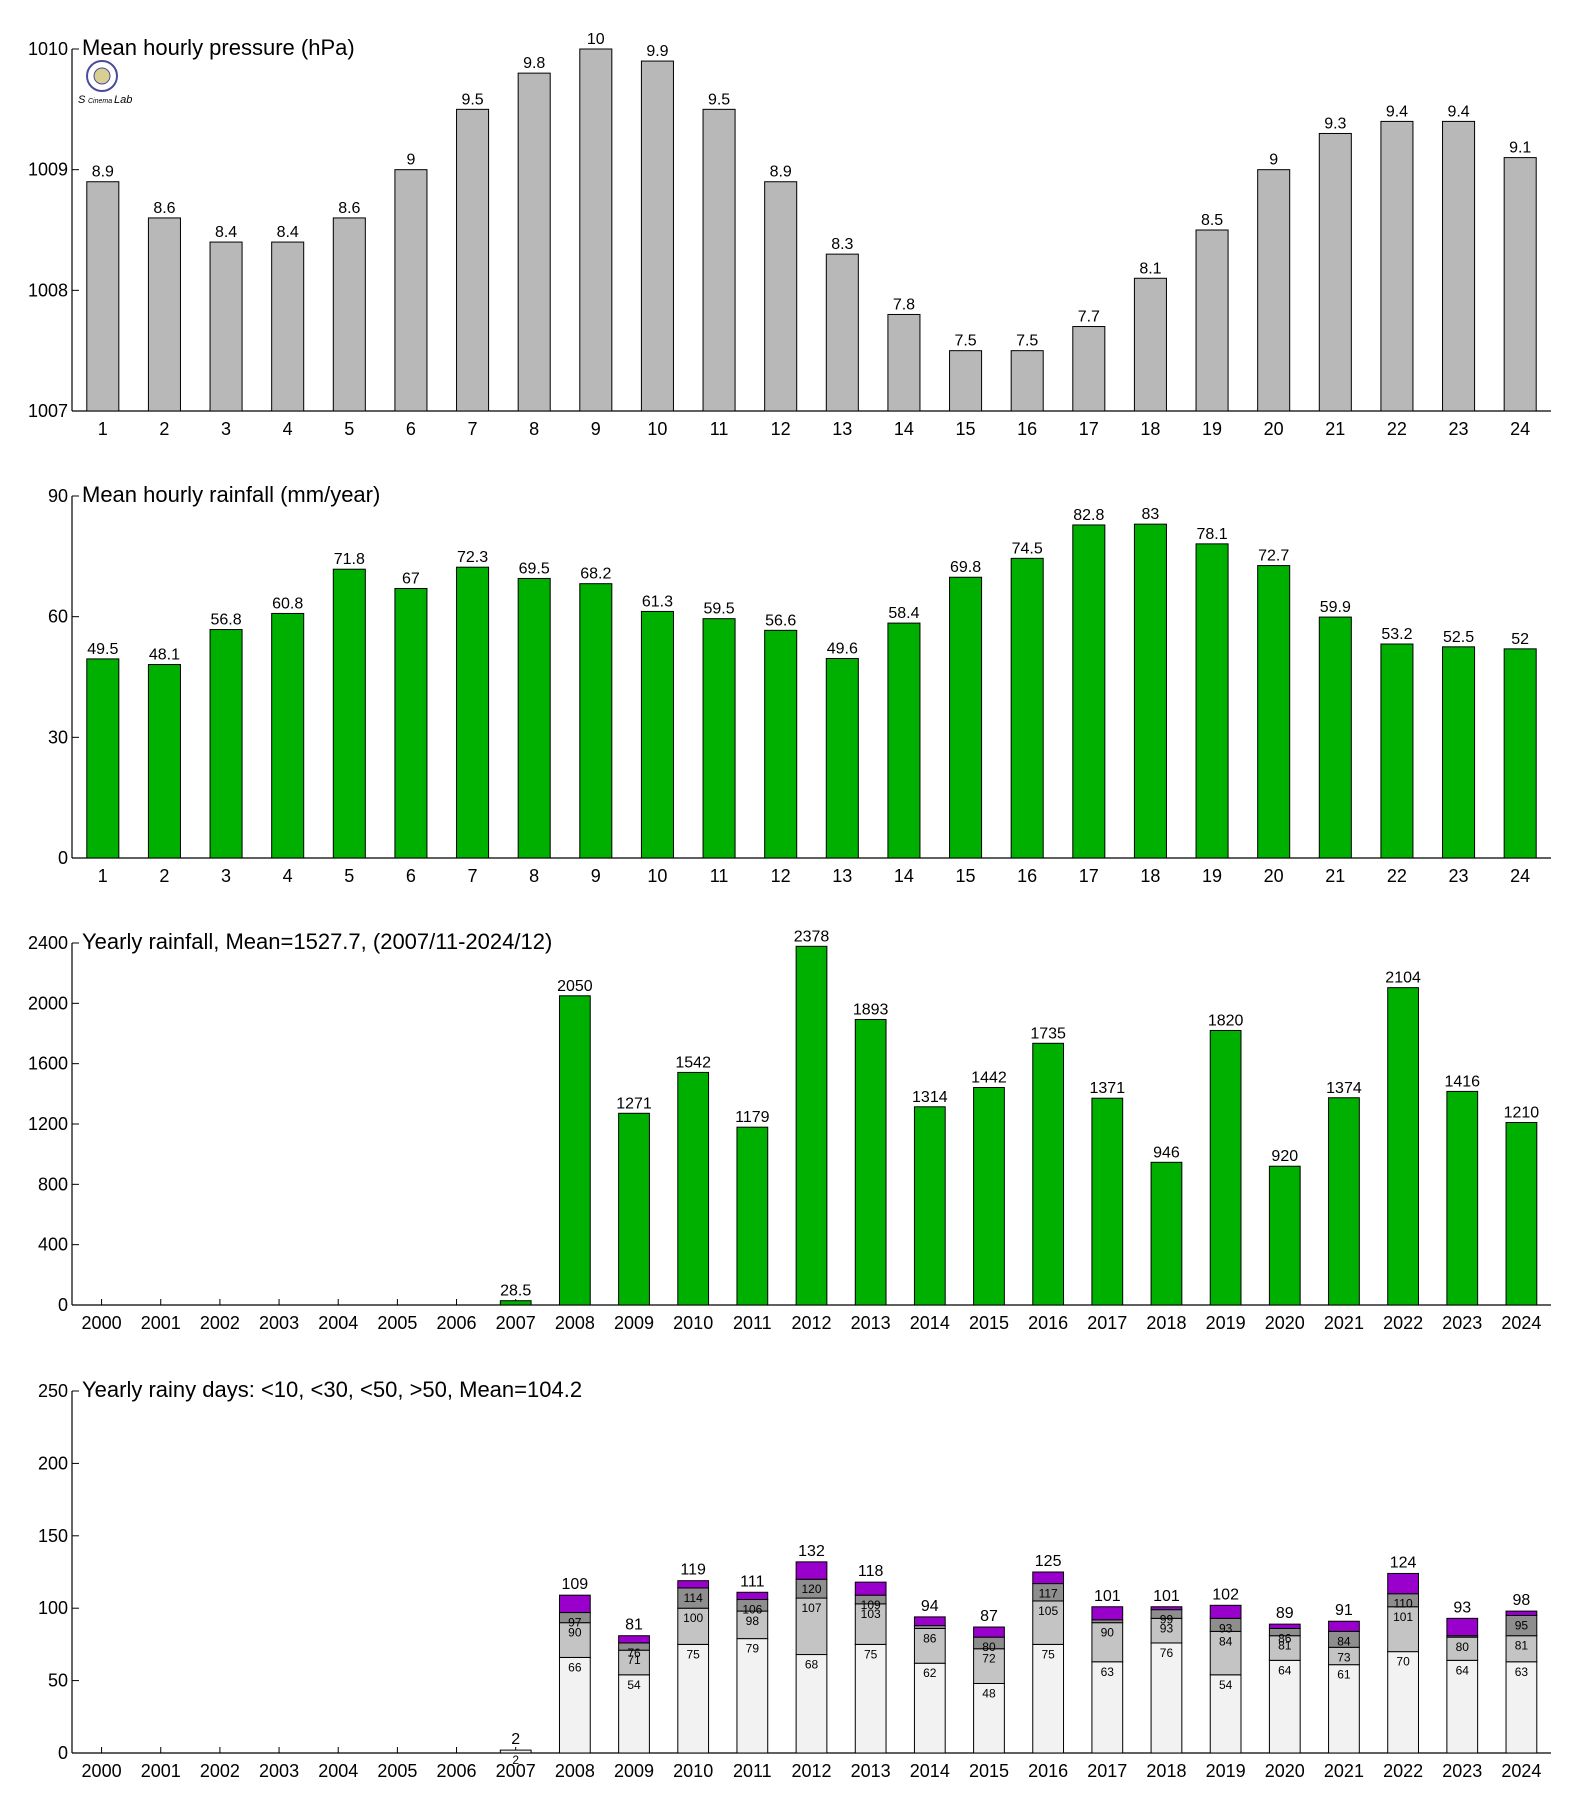  I want to click on segment-label-lt10: 75, so click(871, 1654).